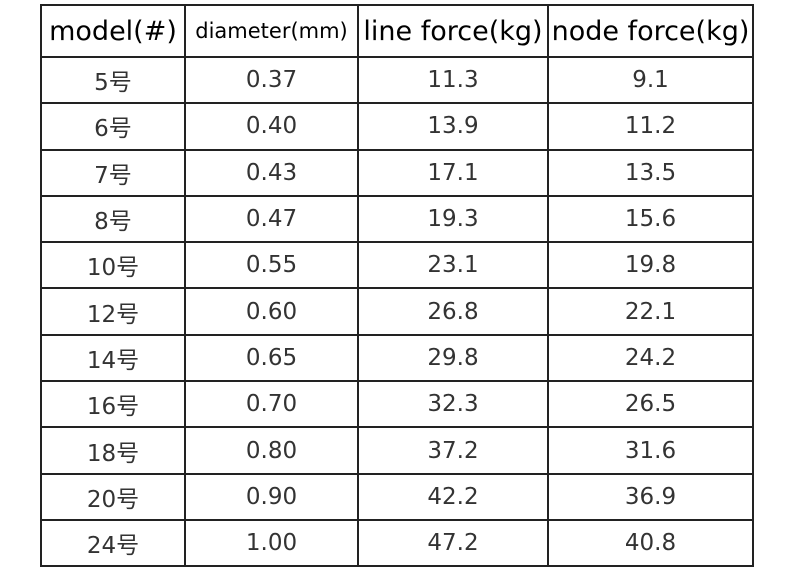 The width and height of the screenshot is (790, 573). I want to click on table-cell: 7号, so click(113, 172).